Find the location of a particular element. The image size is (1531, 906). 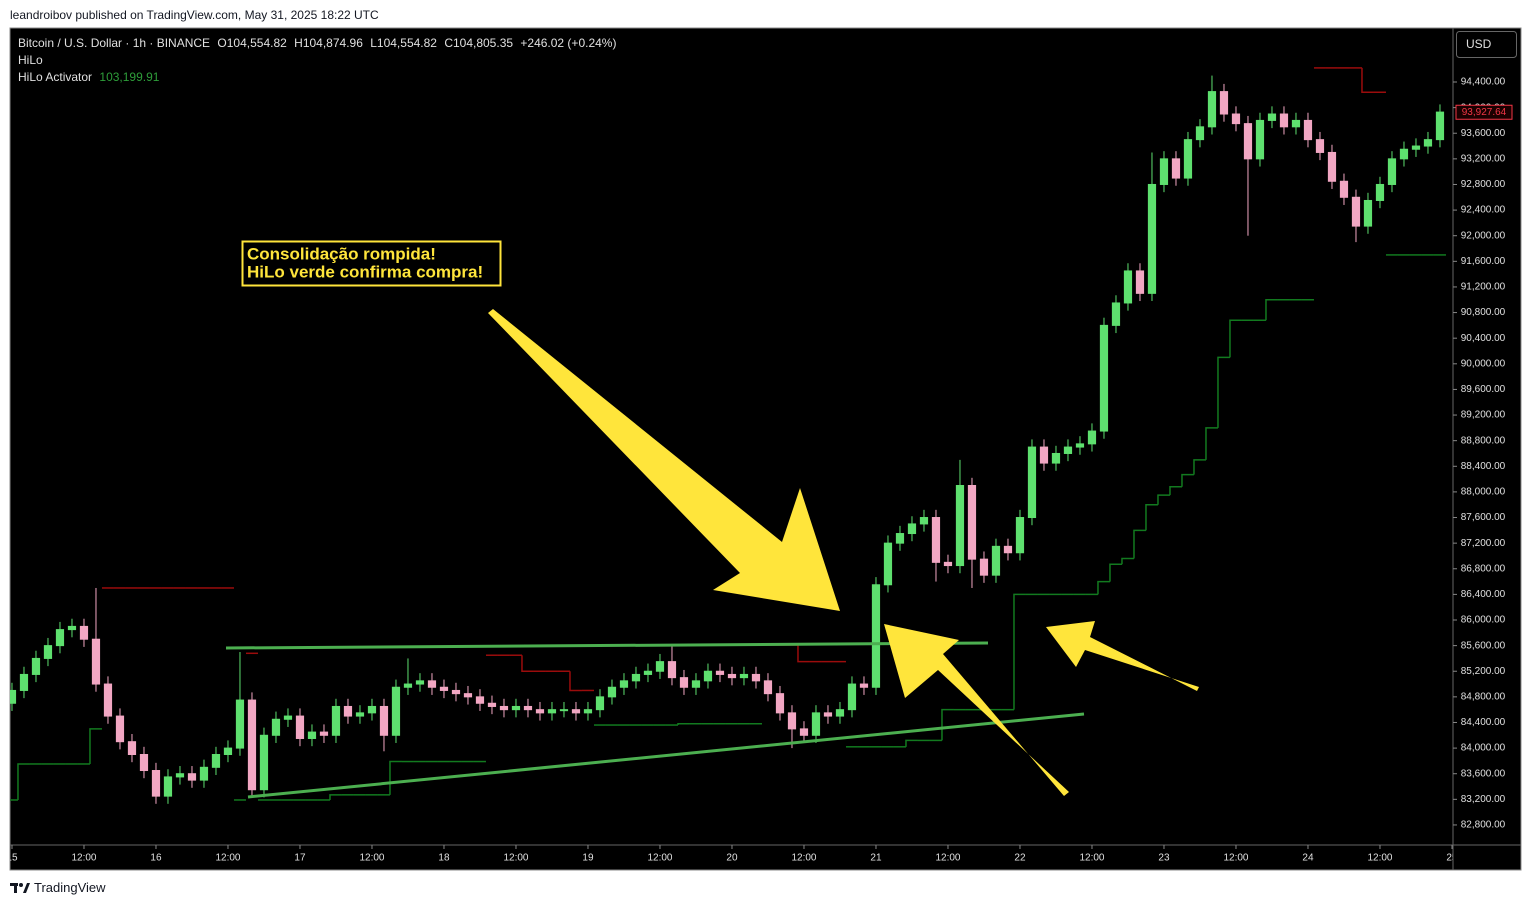

currency-label: USD is located at coordinates (1479, 44).